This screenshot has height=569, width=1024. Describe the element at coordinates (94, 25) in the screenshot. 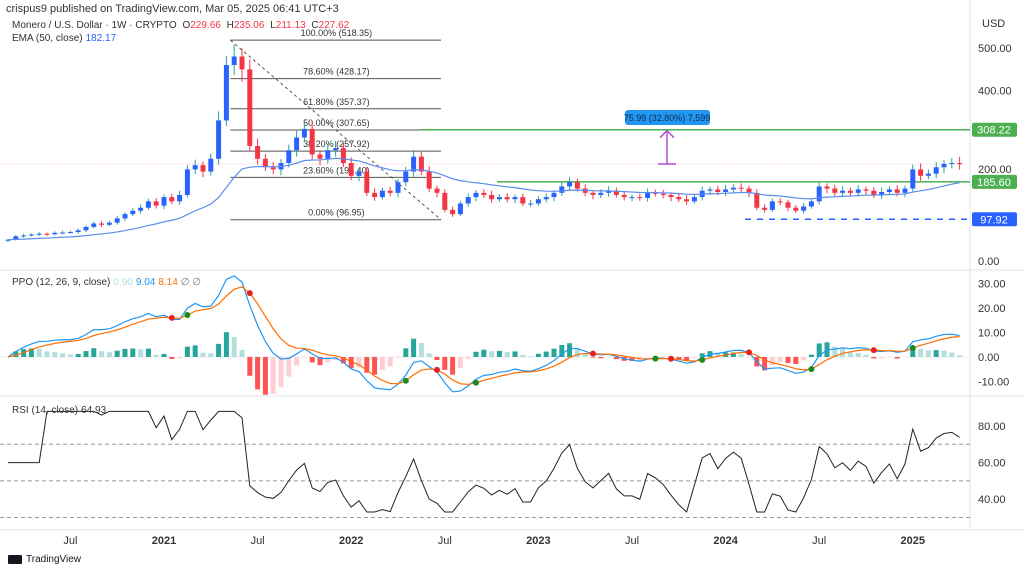

I see `symbol-name: Monero / U.S. Dollar · 1W · CRYPTO` at that location.